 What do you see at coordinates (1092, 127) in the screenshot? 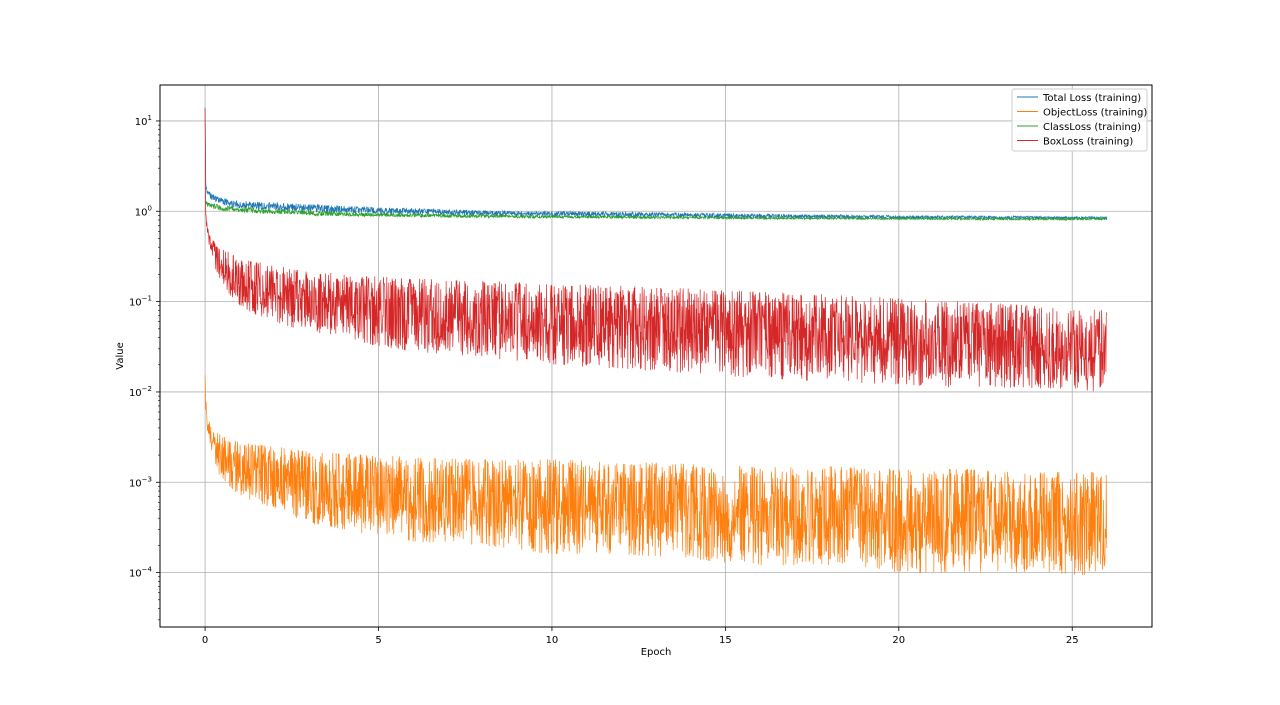
I see `legend-label: ClassLoss (training)` at bounding box center [1092, 127].